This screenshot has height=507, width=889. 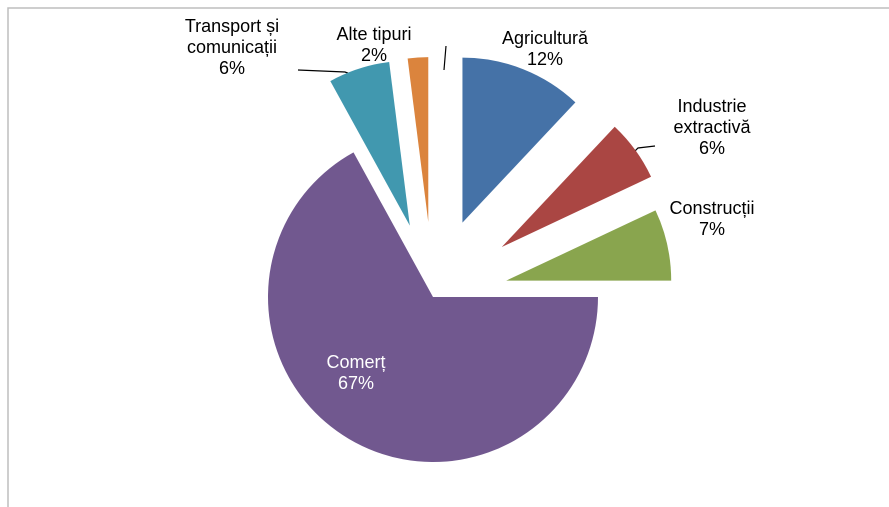 I want to click on slice-label-line: Construcții, so click(x=711, y=208).